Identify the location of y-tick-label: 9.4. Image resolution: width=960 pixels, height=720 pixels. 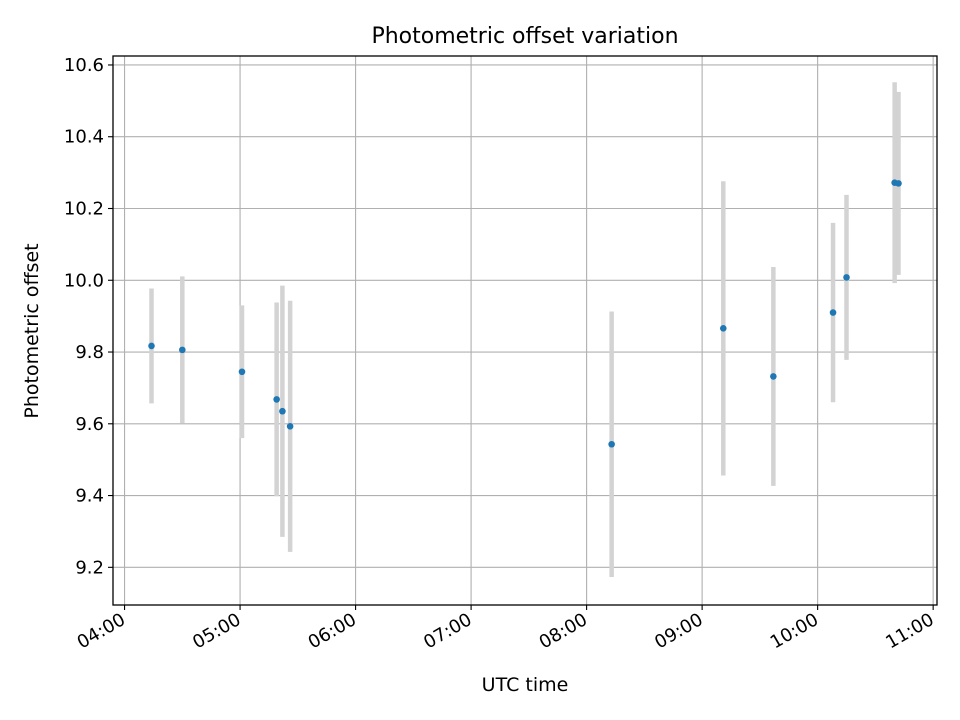
(89, 496).